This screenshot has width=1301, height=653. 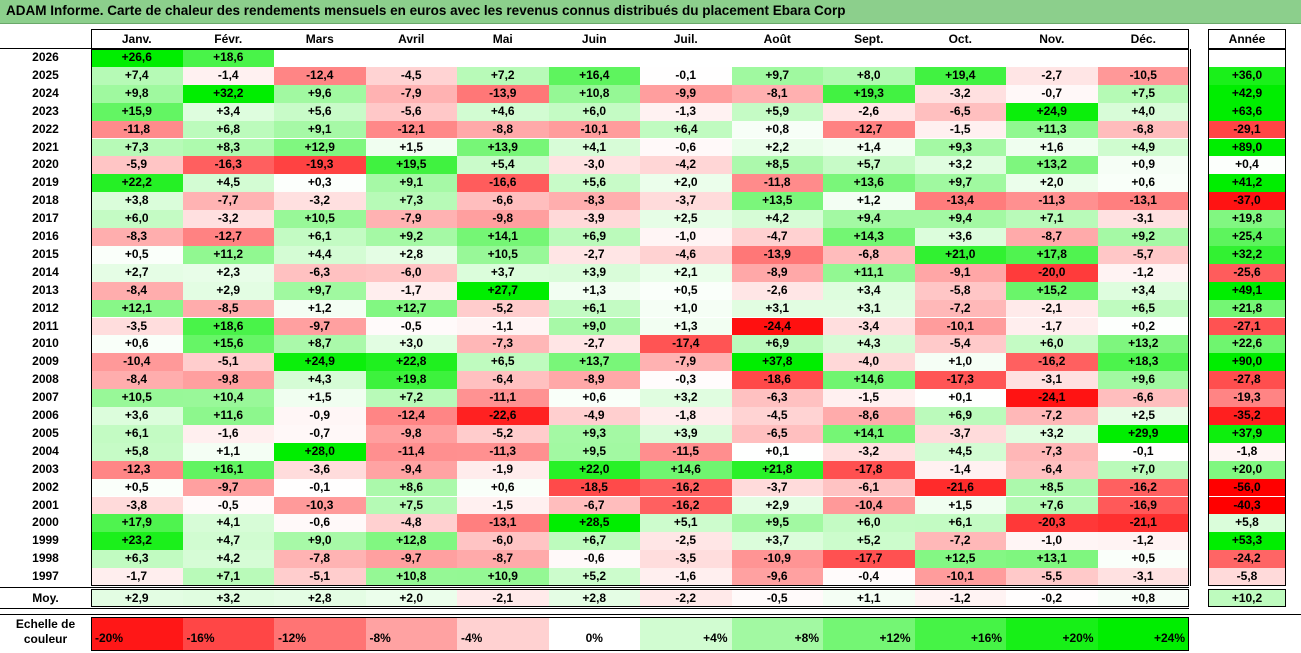 I want to click on annual-cell, so click(x=1247, y=58).